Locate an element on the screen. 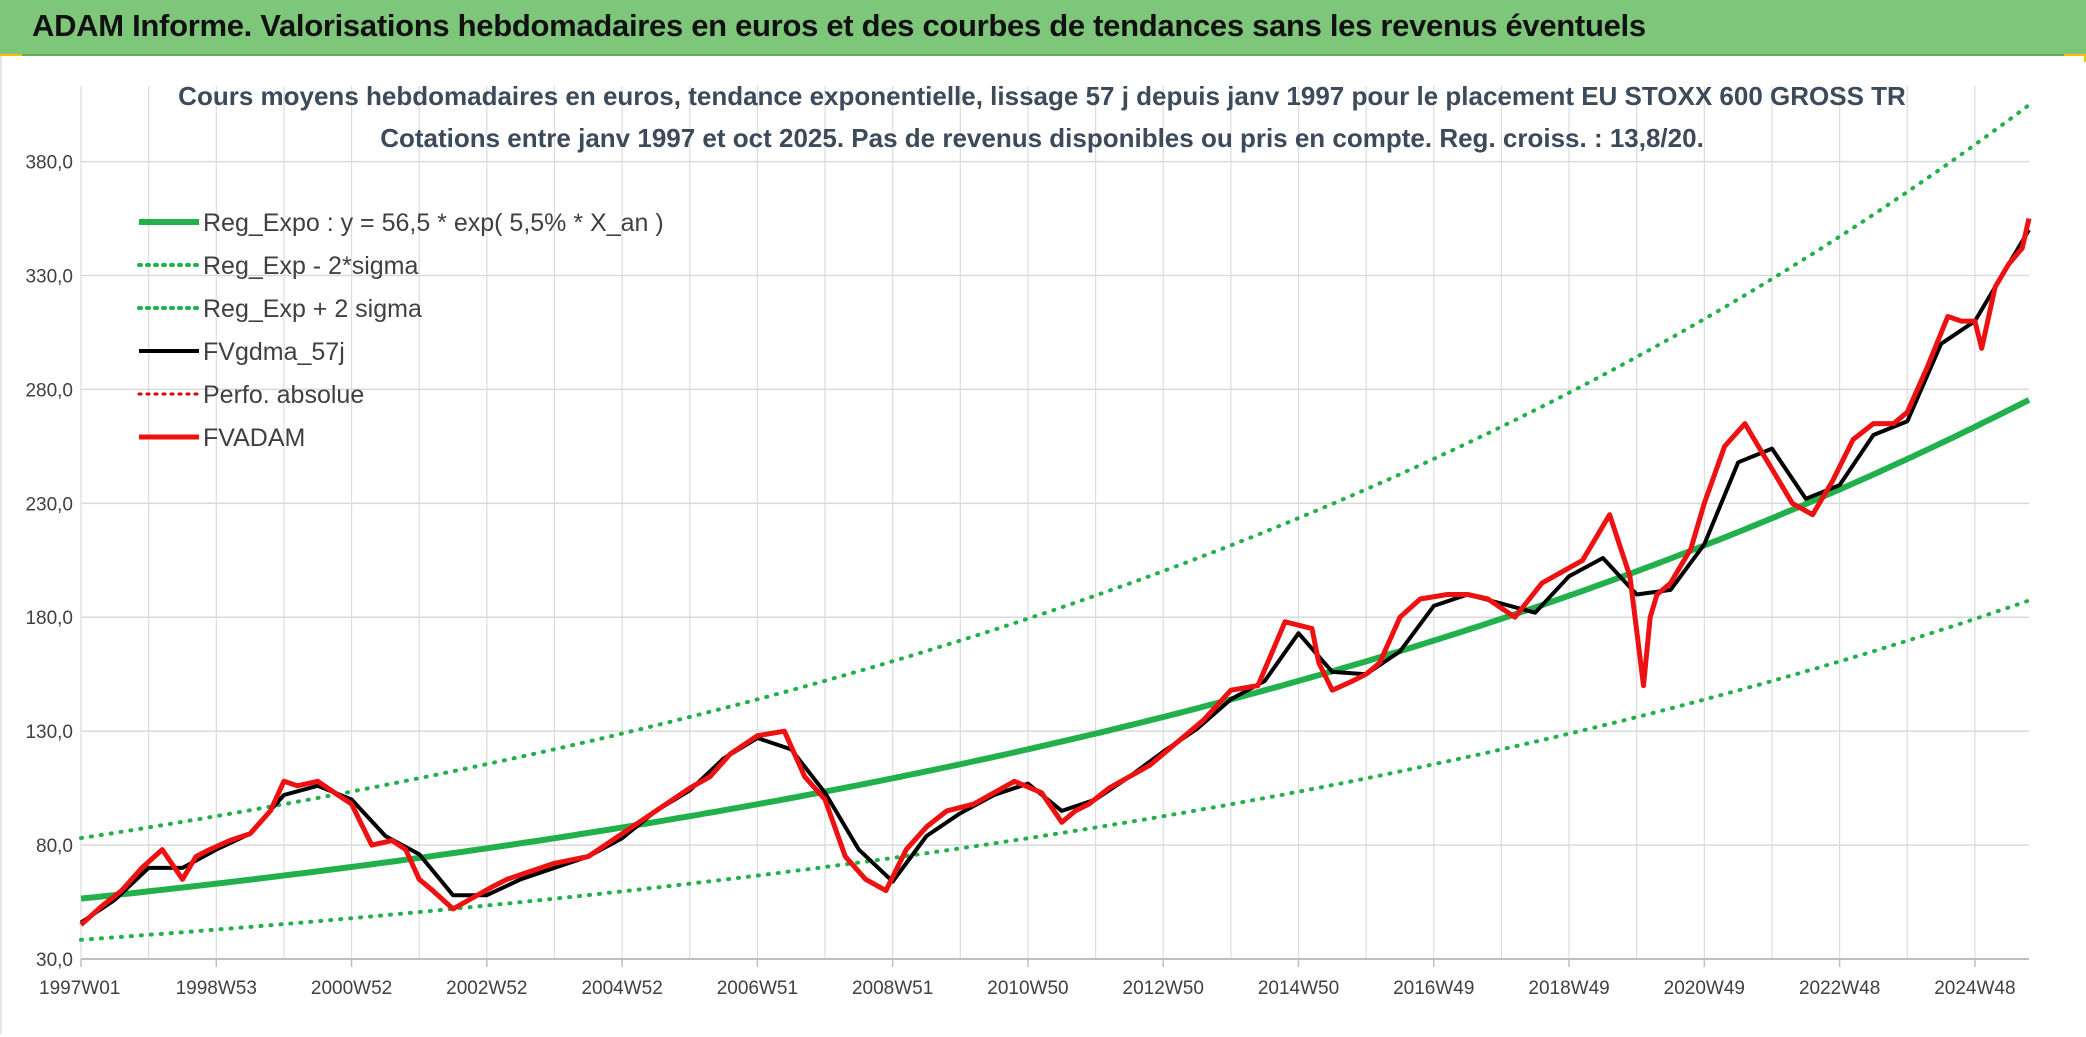  legend-label: Reg_Expo : y = 56,5 * exp( 5,5% * X_an ) is located at coordinates (433, 223).